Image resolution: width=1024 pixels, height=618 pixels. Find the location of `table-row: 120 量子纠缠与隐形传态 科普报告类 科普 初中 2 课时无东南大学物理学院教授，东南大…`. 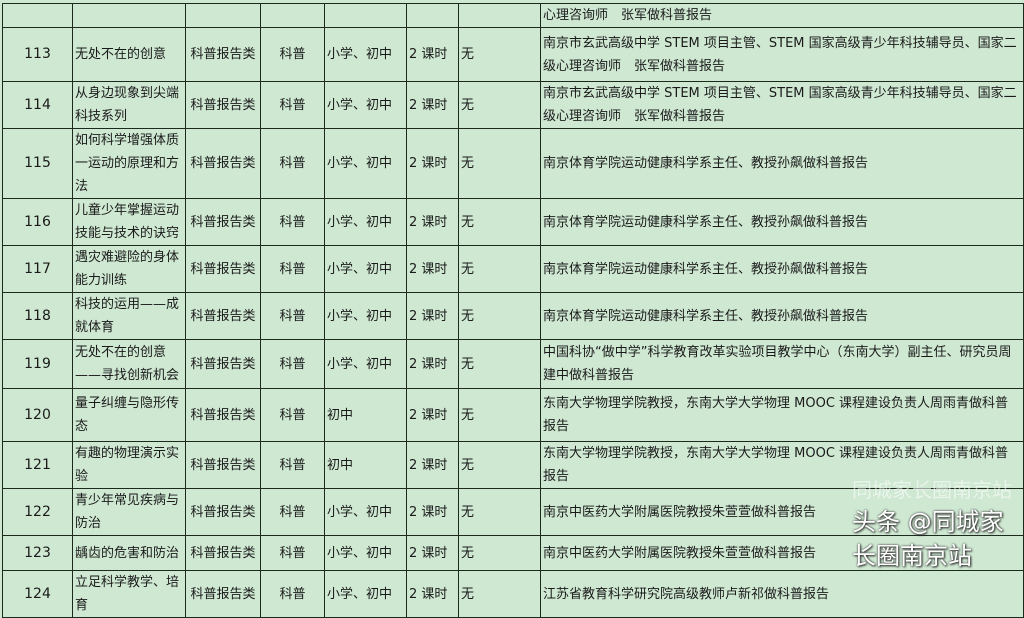

table-row: 120 量子纠缠与隐形传态 科普报告类 科普 初中 2 课时无东南大学物理学院教授，东南大… is located at coordinates (513, 415).